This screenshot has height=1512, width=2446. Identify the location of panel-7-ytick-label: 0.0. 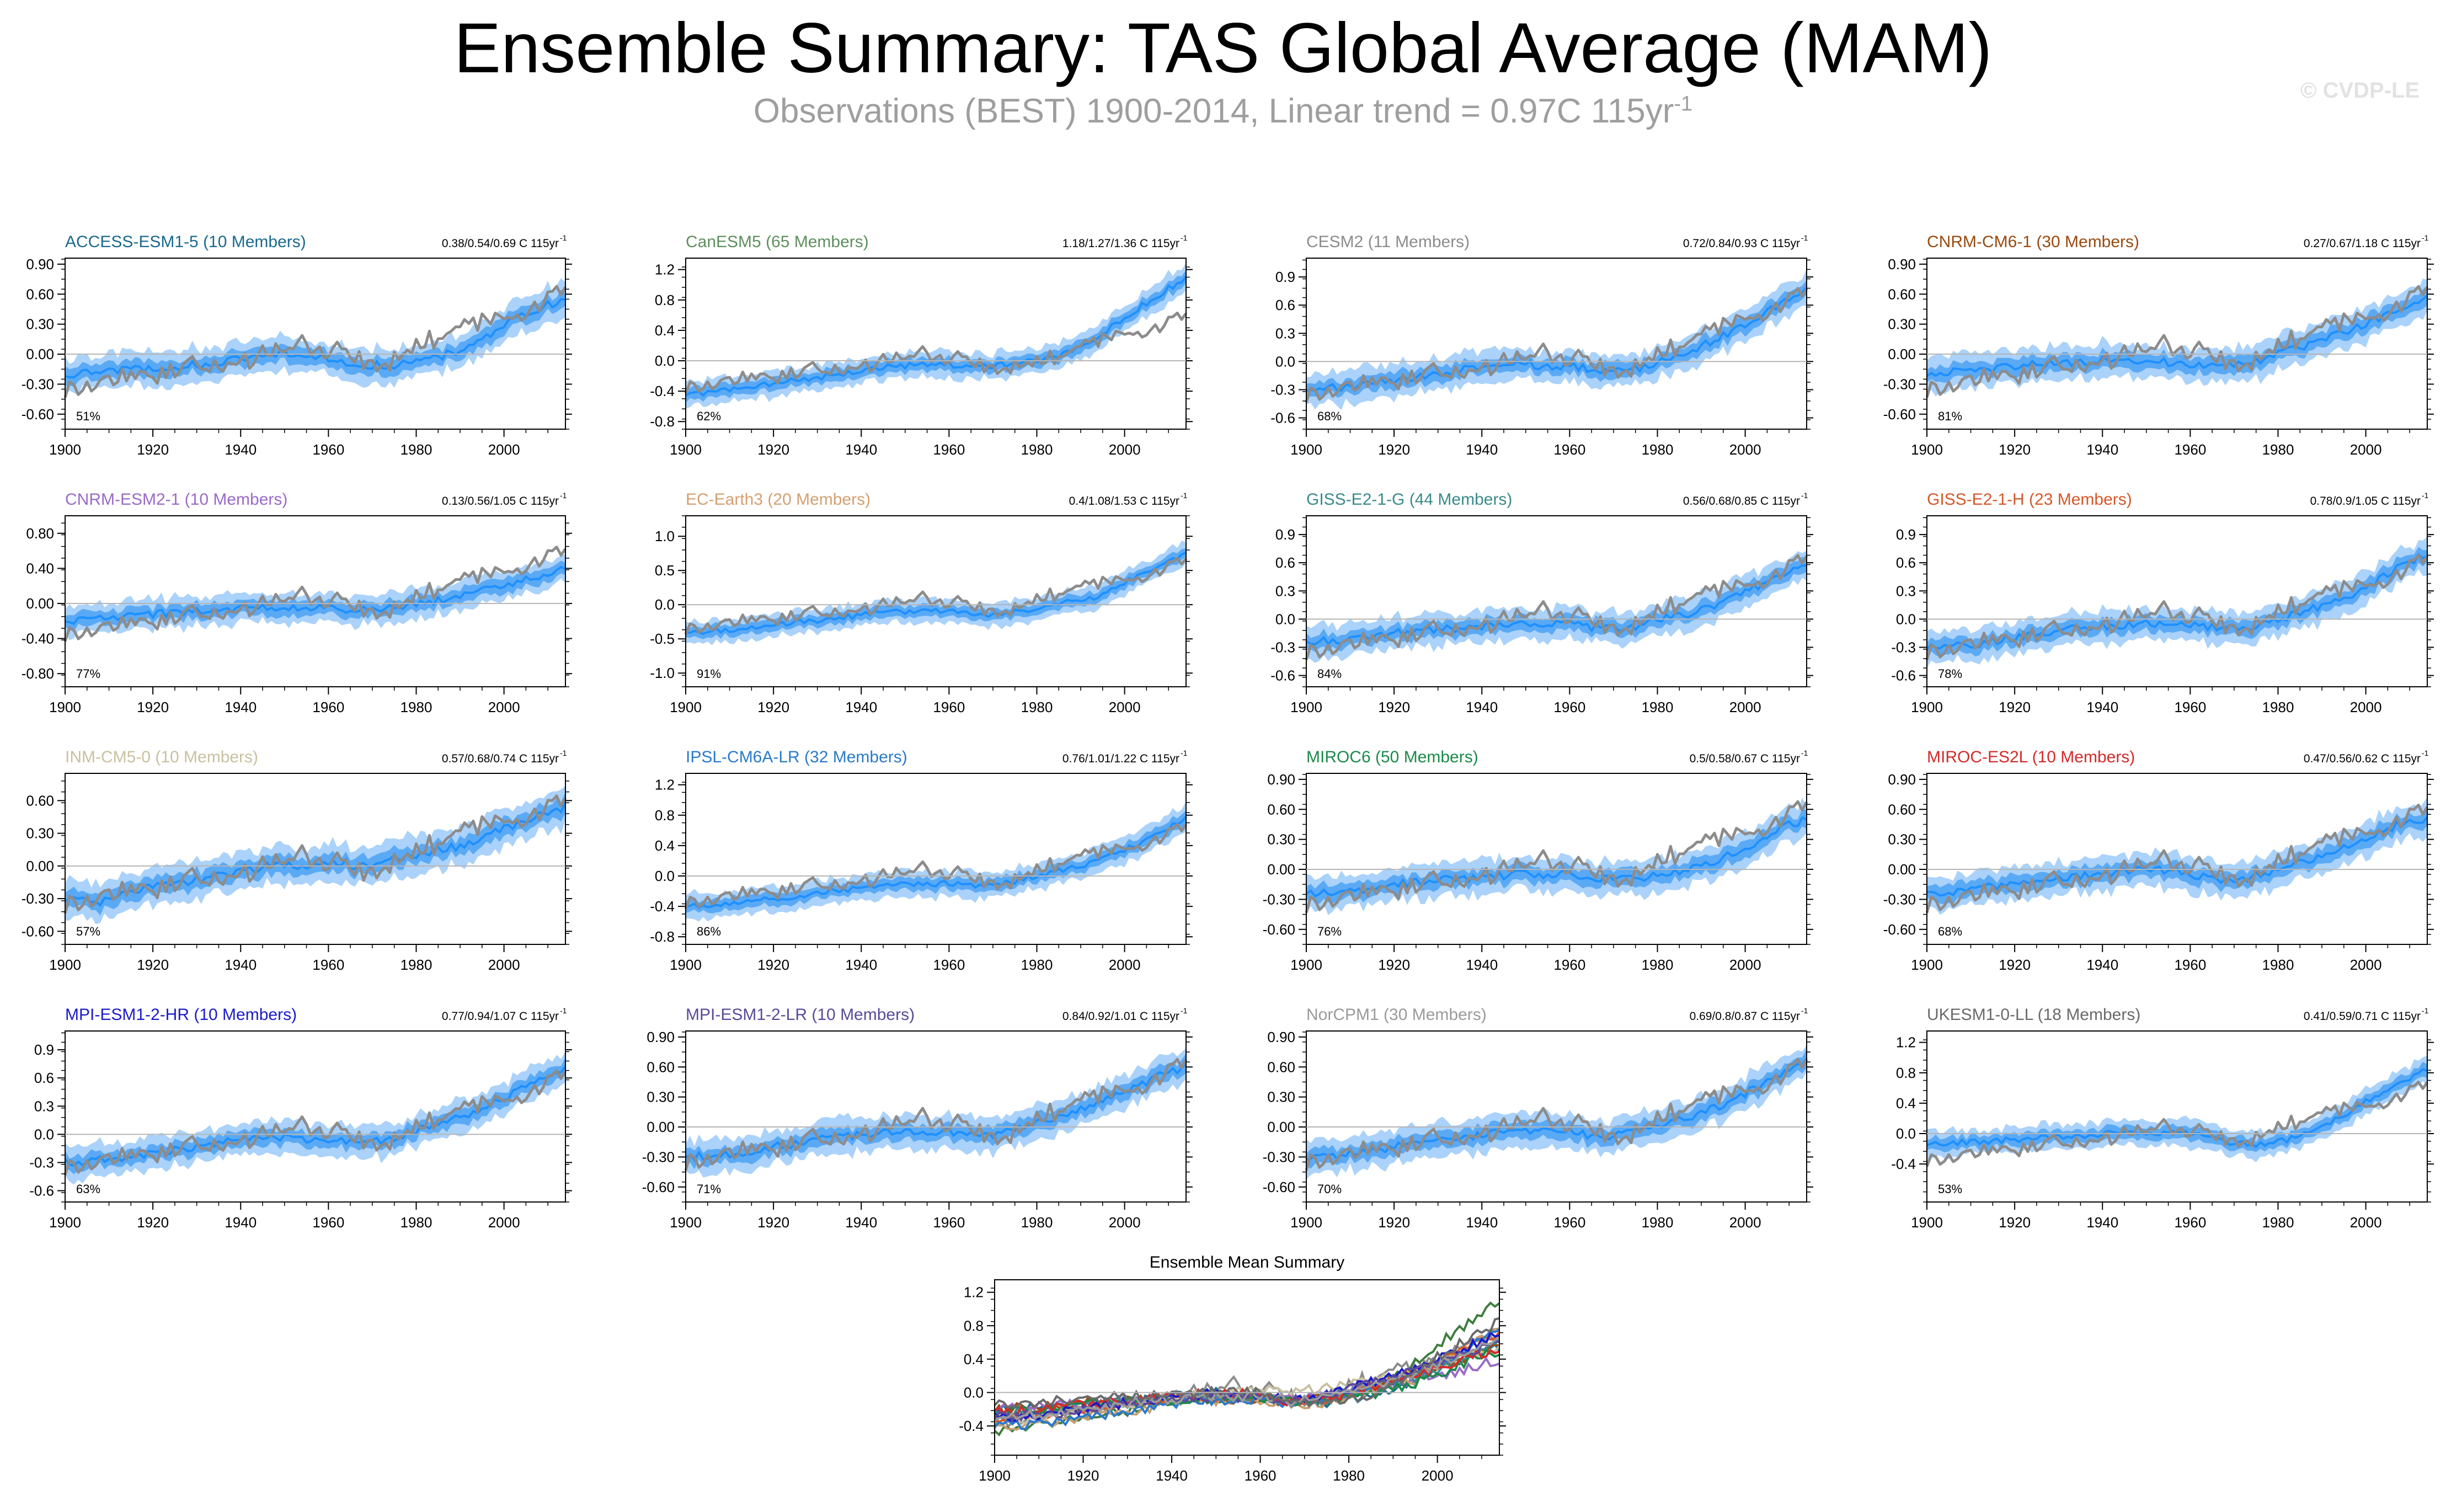
(1285, 619).